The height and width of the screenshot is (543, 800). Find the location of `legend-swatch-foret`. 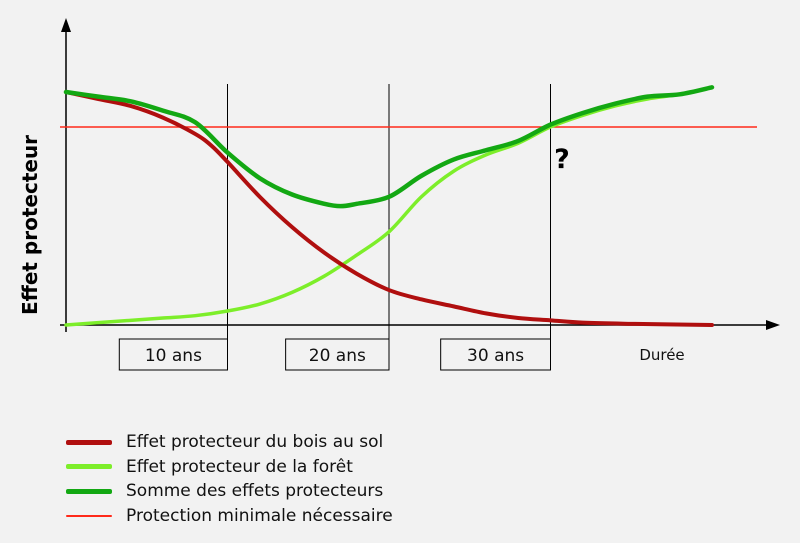

legend-swatch-foret is located at coordinates (89, 467).